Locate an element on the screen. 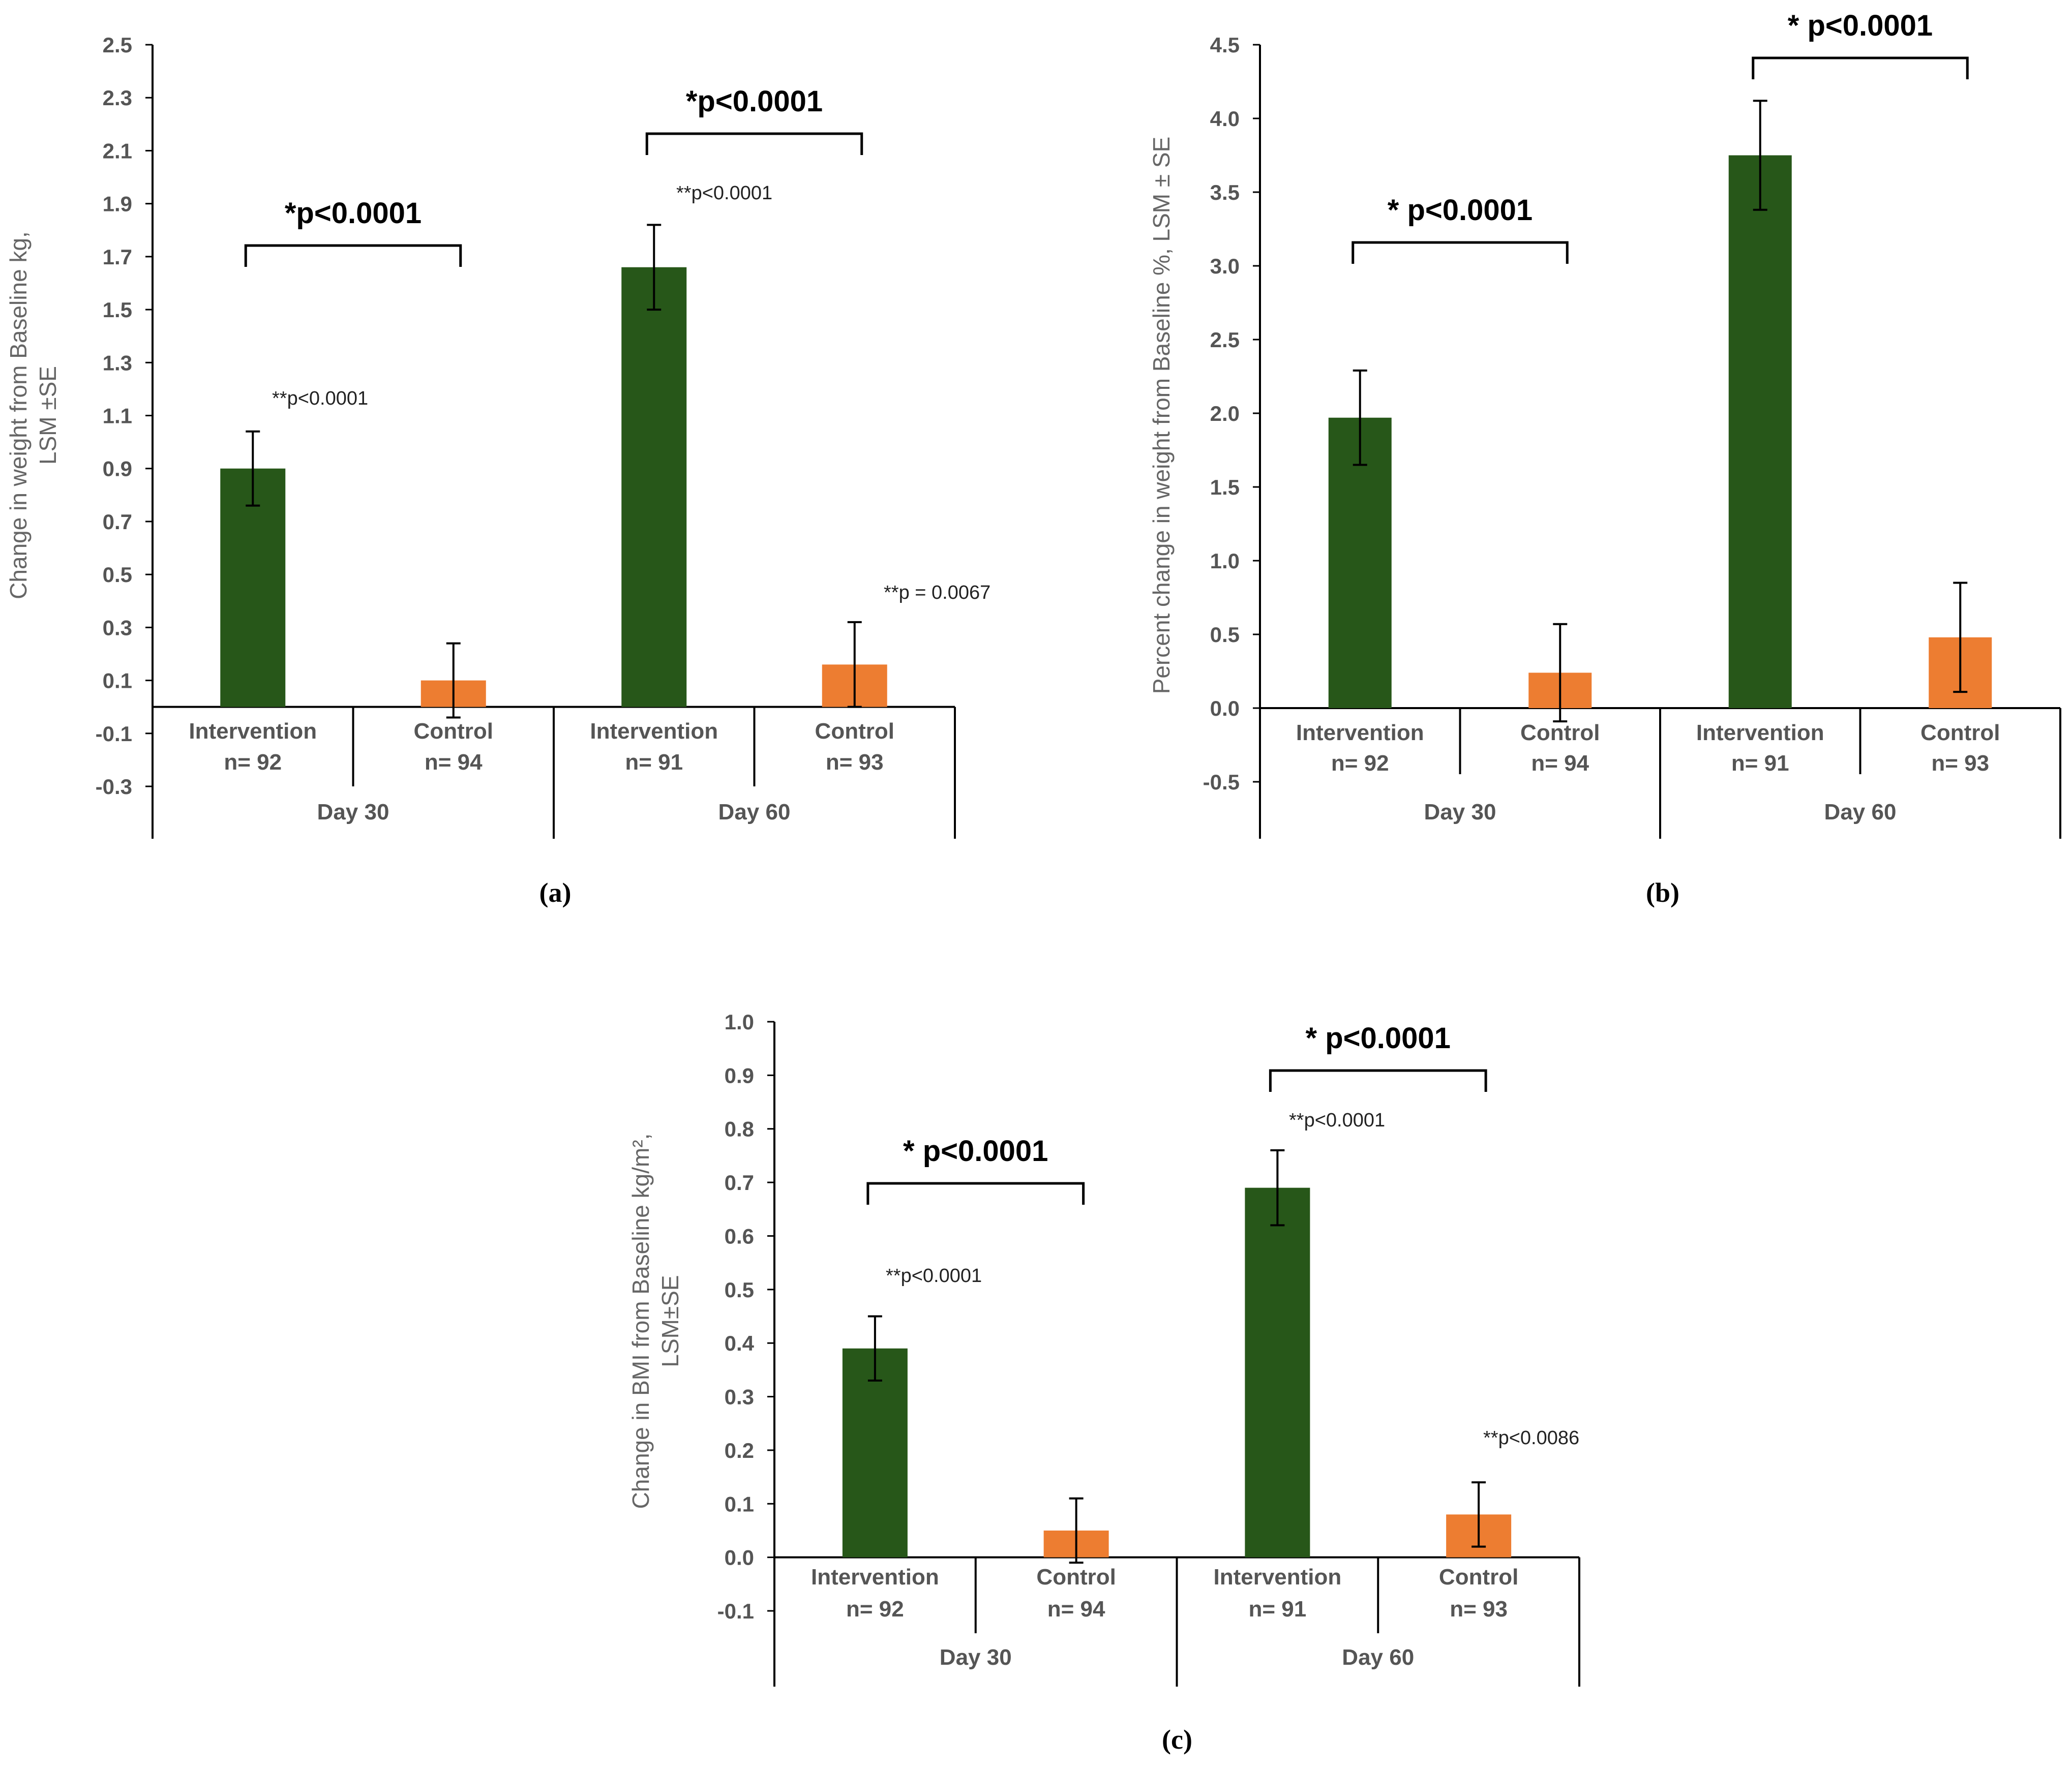 The image size is (2072, 1771). y-tick-label: 0.0 is located at coordinates (739, 1558).